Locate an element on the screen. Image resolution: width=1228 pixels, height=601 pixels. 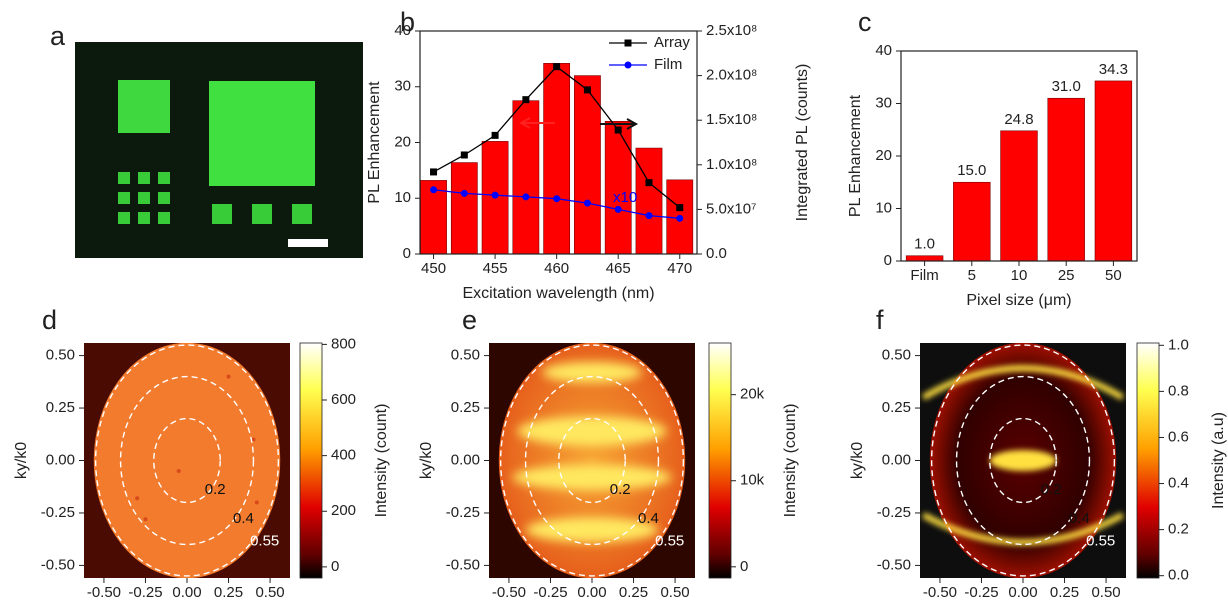
y-tick-label: 1.0 is located at coordinates (1178, 344).